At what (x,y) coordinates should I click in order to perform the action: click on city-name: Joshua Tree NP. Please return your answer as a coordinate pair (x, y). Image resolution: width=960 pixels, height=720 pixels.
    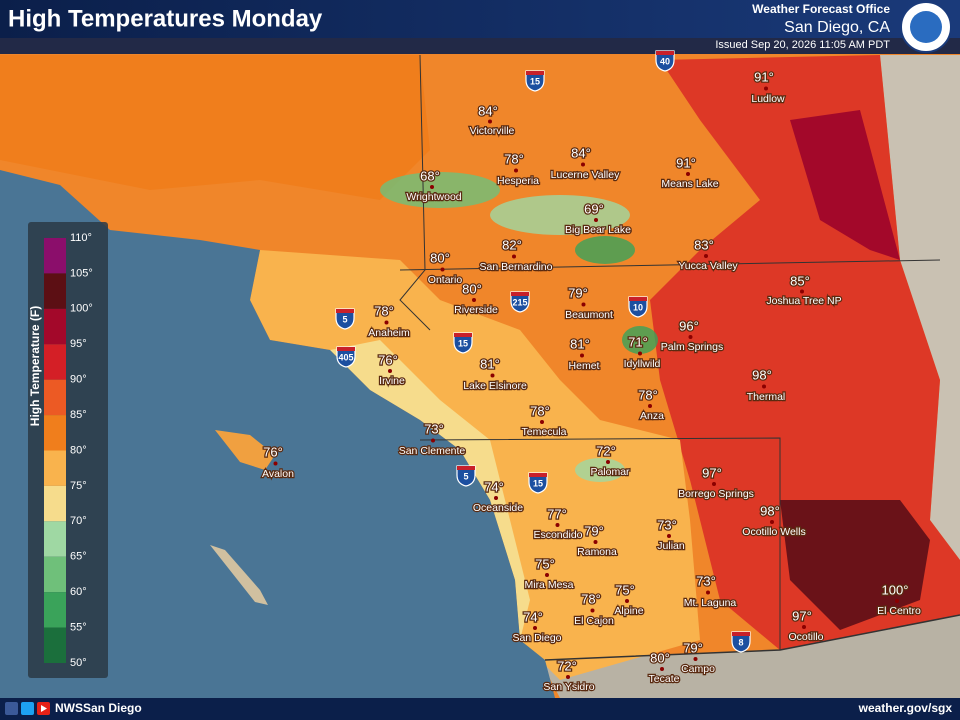
    Looking at the image, I should click on (803, 301).